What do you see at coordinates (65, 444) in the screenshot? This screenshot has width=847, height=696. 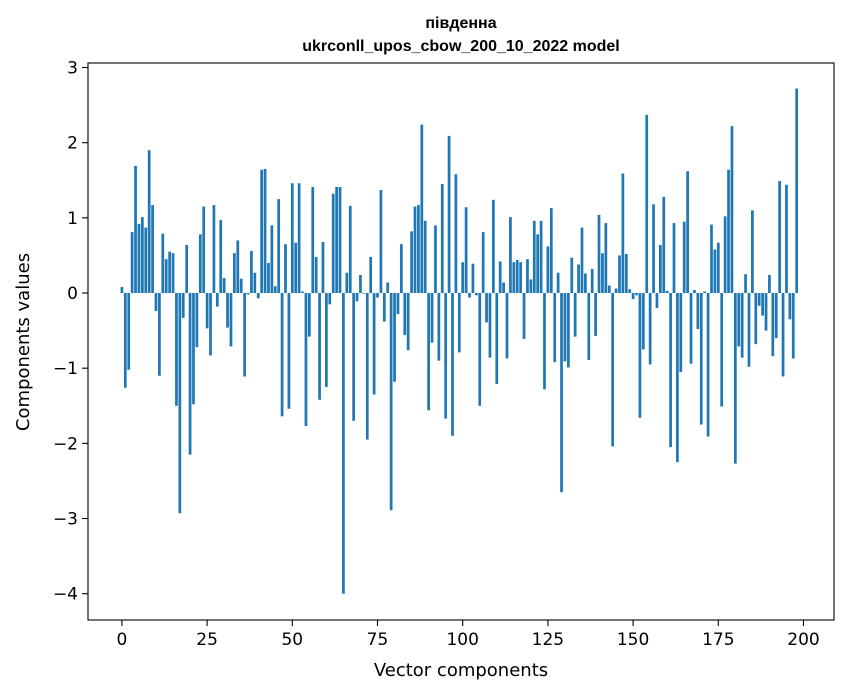 I see `y-tick-label: −2` at bounding box center [65, 444].